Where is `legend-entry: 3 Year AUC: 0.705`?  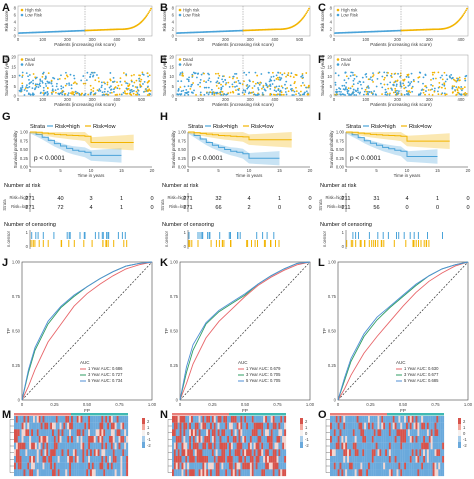 legend-entry: 3 Year AUC: 0.705 is located at coordinates (263, 374).